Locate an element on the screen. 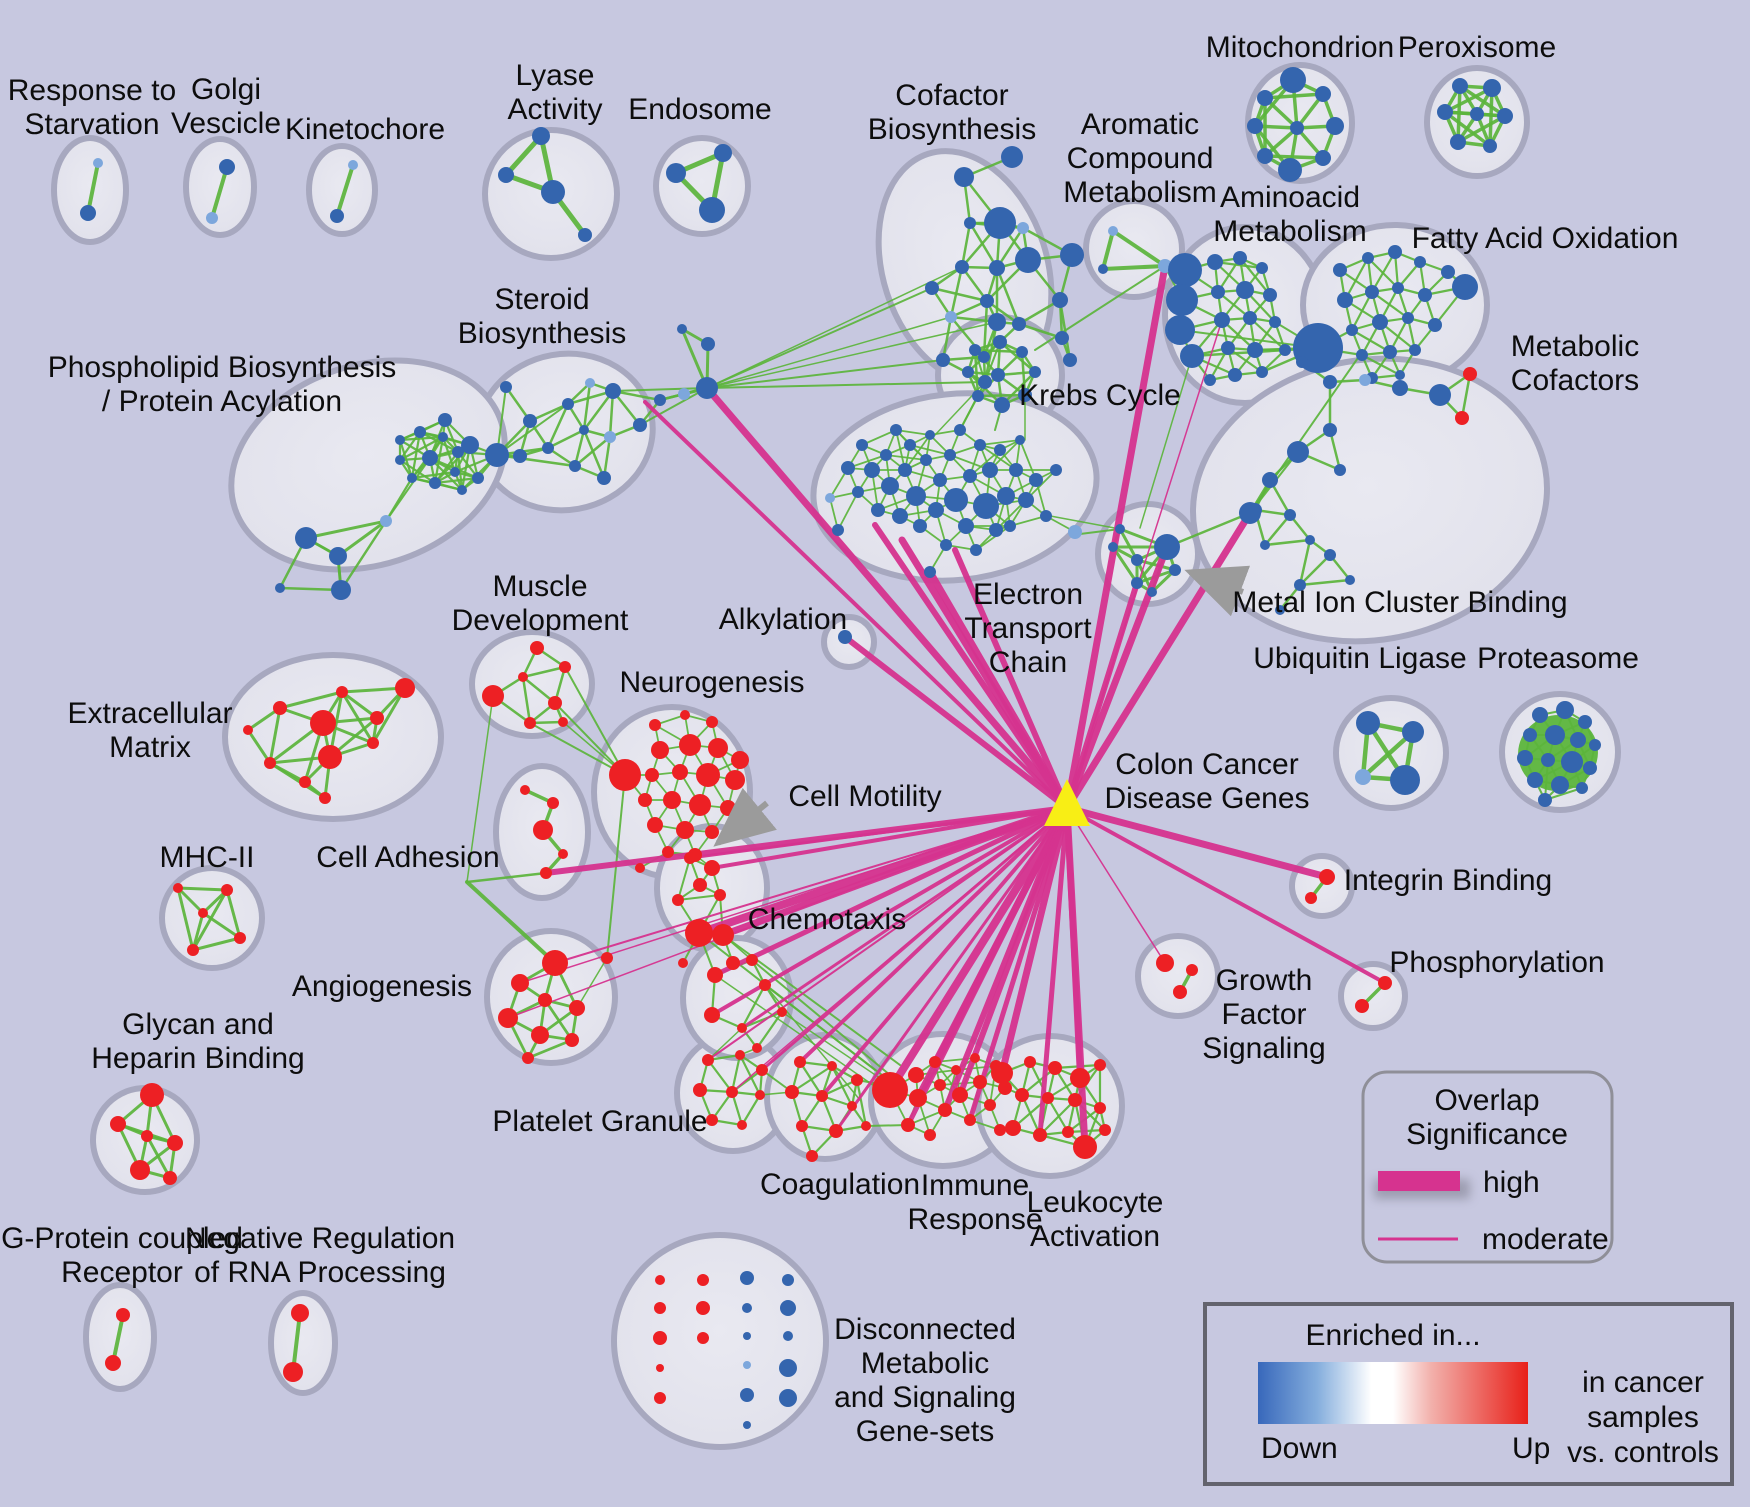 This screenshot has height=1507, width=1750. label-lyase-activity: Lyase Activity is located at coordinates (554, 92).